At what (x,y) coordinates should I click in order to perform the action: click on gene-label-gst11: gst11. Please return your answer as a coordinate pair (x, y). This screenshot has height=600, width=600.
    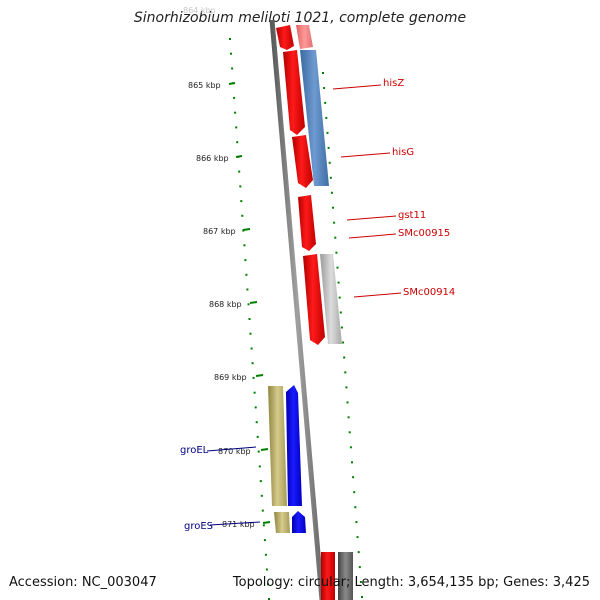
    Looking at the image, I should click on (412, 215).